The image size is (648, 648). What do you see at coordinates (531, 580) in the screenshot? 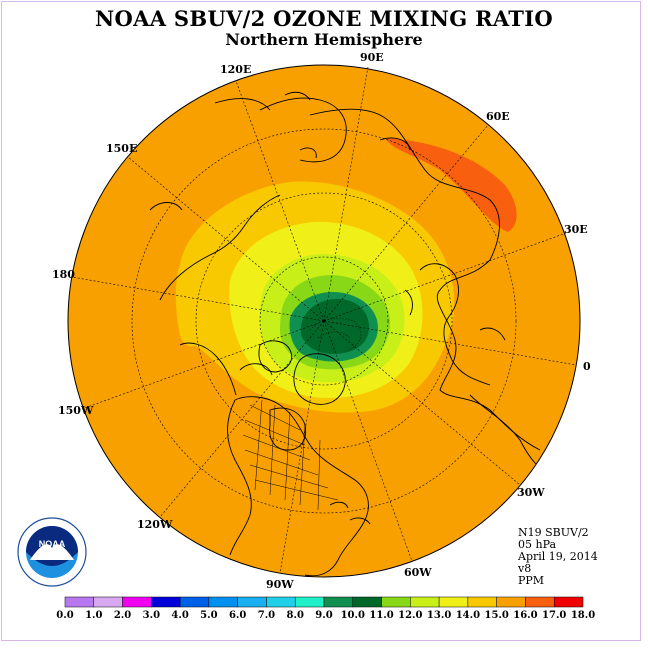
I see `info-units: PPM` at bounding box center [531, 580].